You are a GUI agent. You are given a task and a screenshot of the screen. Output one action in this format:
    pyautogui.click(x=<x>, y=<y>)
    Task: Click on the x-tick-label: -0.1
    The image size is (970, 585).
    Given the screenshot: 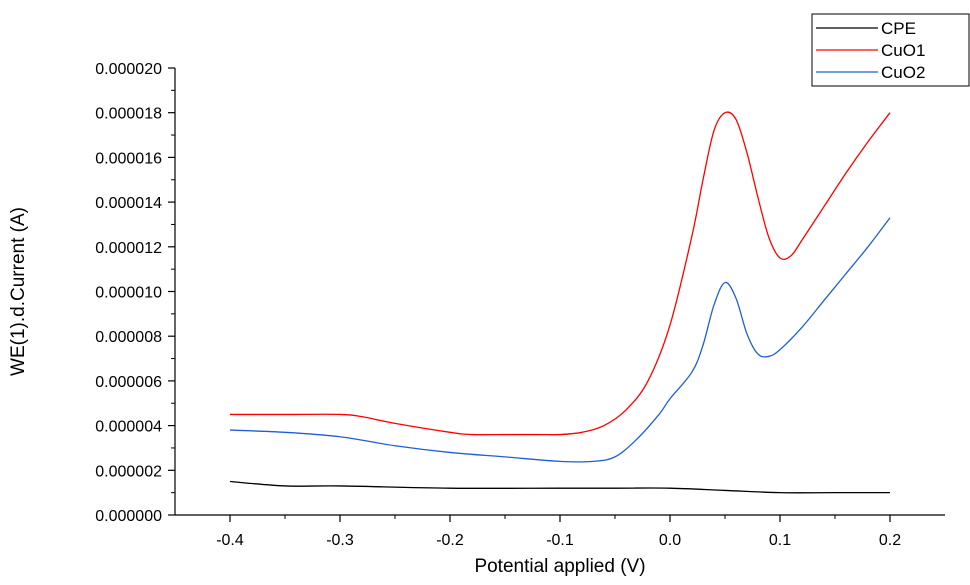 What is the action you would take?
    pyautogui.click(x=560, y=540)
    